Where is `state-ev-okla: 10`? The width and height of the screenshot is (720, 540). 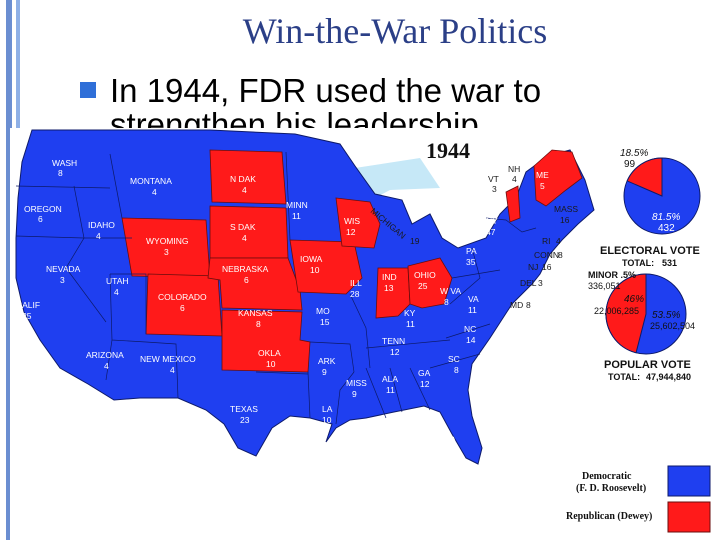
state-ev-okla: 10 is located at coordinates (271, 364).